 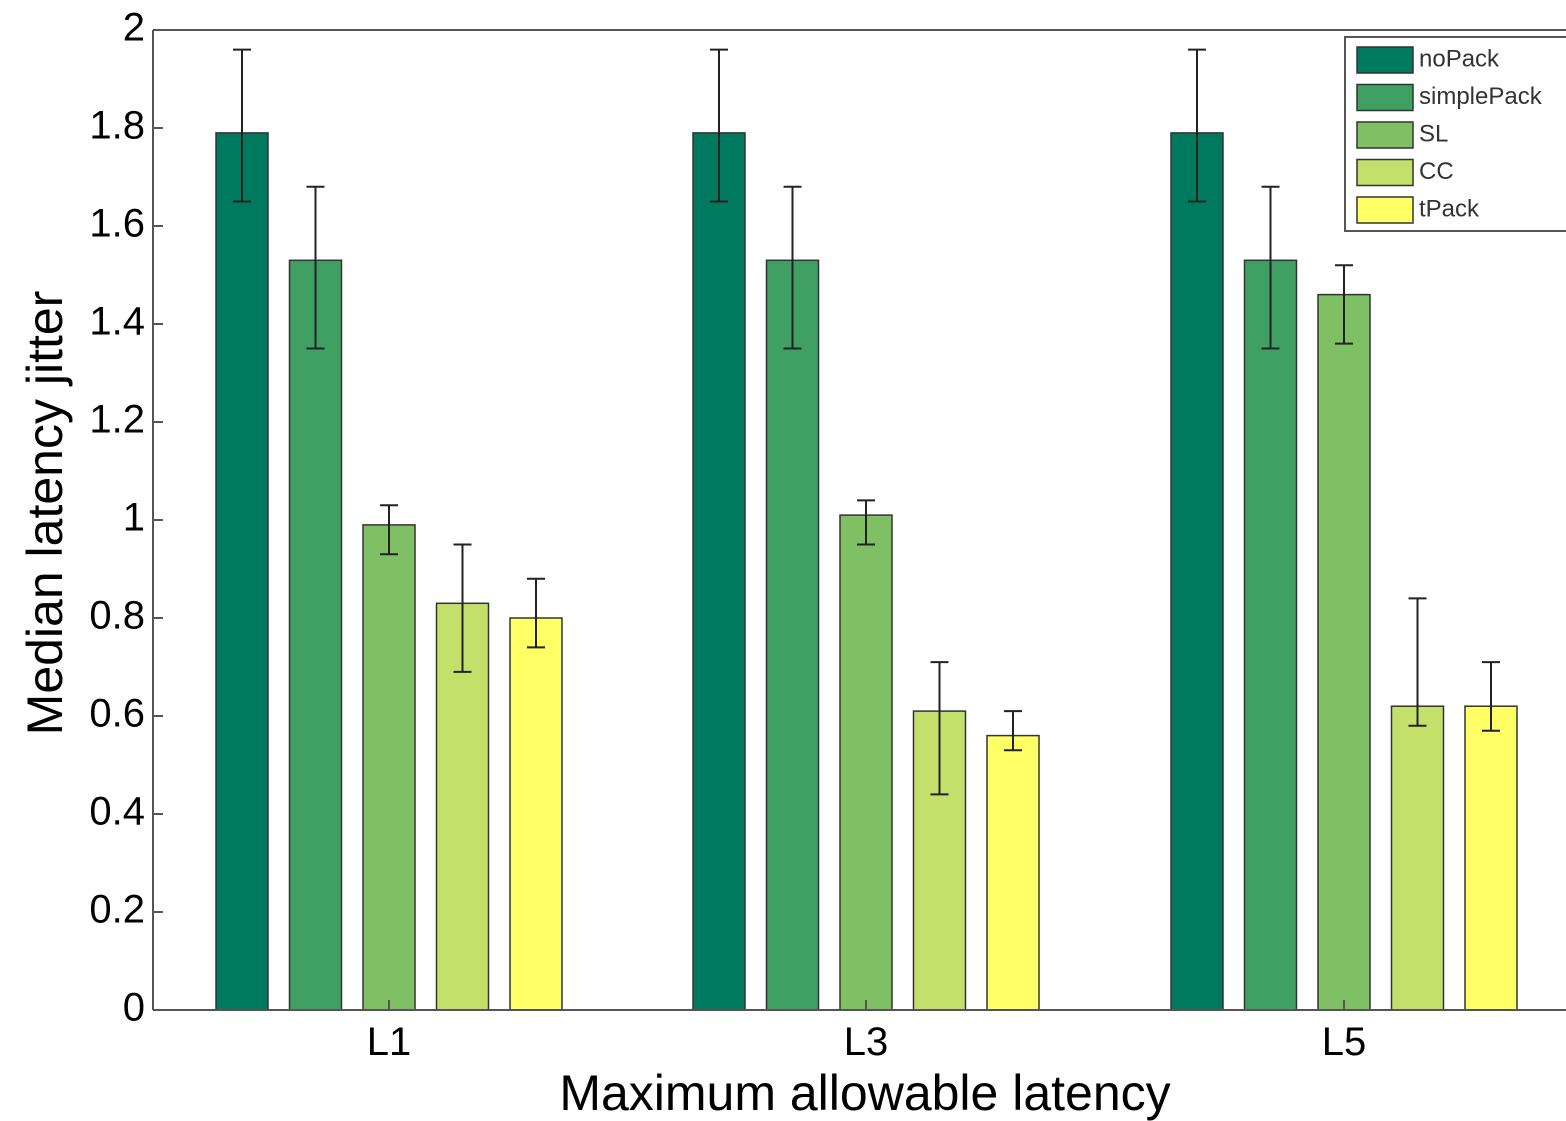 I want to click on bar-simplePack-L3, so click(x=792, y=635).